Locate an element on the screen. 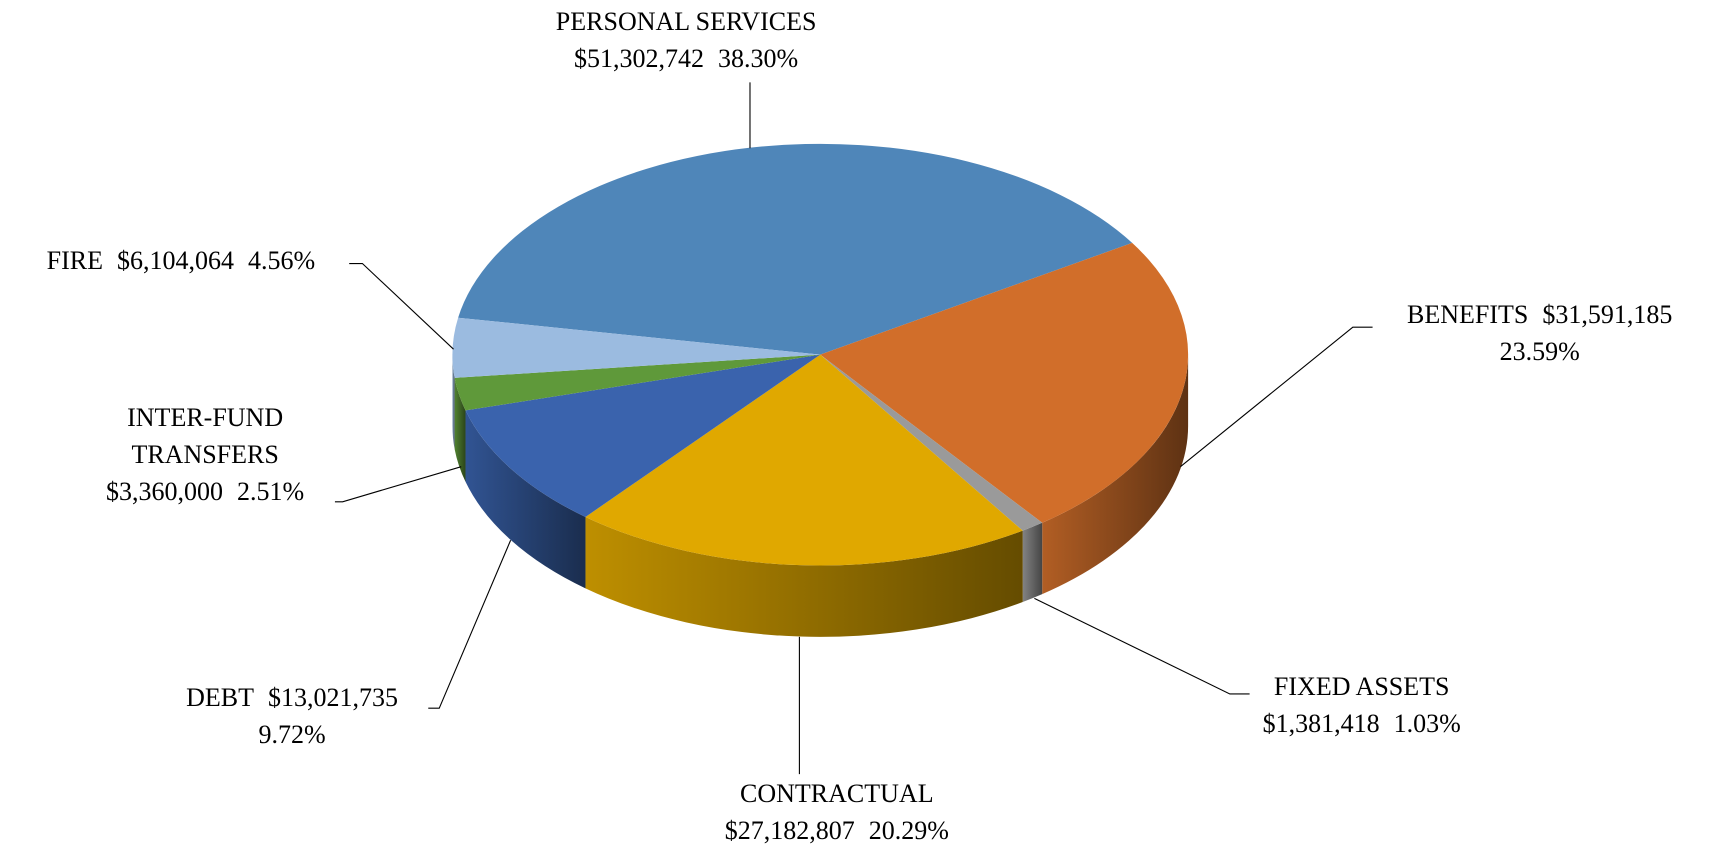 This screenshot has height=849, width=1713. slice-label: INTER-FUND TRANSFERS $3,360,000 2.51% is located at coordinates (205, 454).